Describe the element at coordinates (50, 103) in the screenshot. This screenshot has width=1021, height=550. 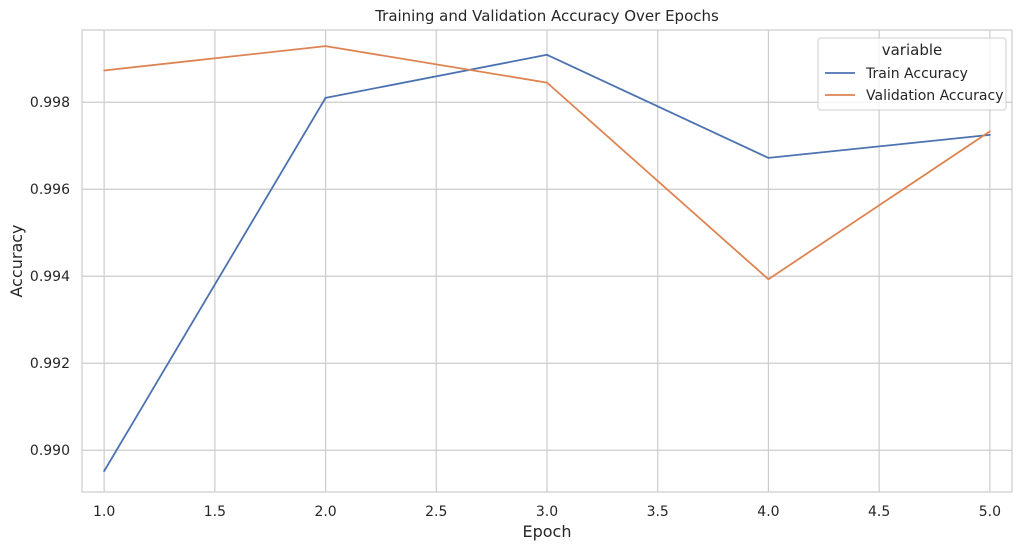
I see `y-tick-label: 0.998` at that location.